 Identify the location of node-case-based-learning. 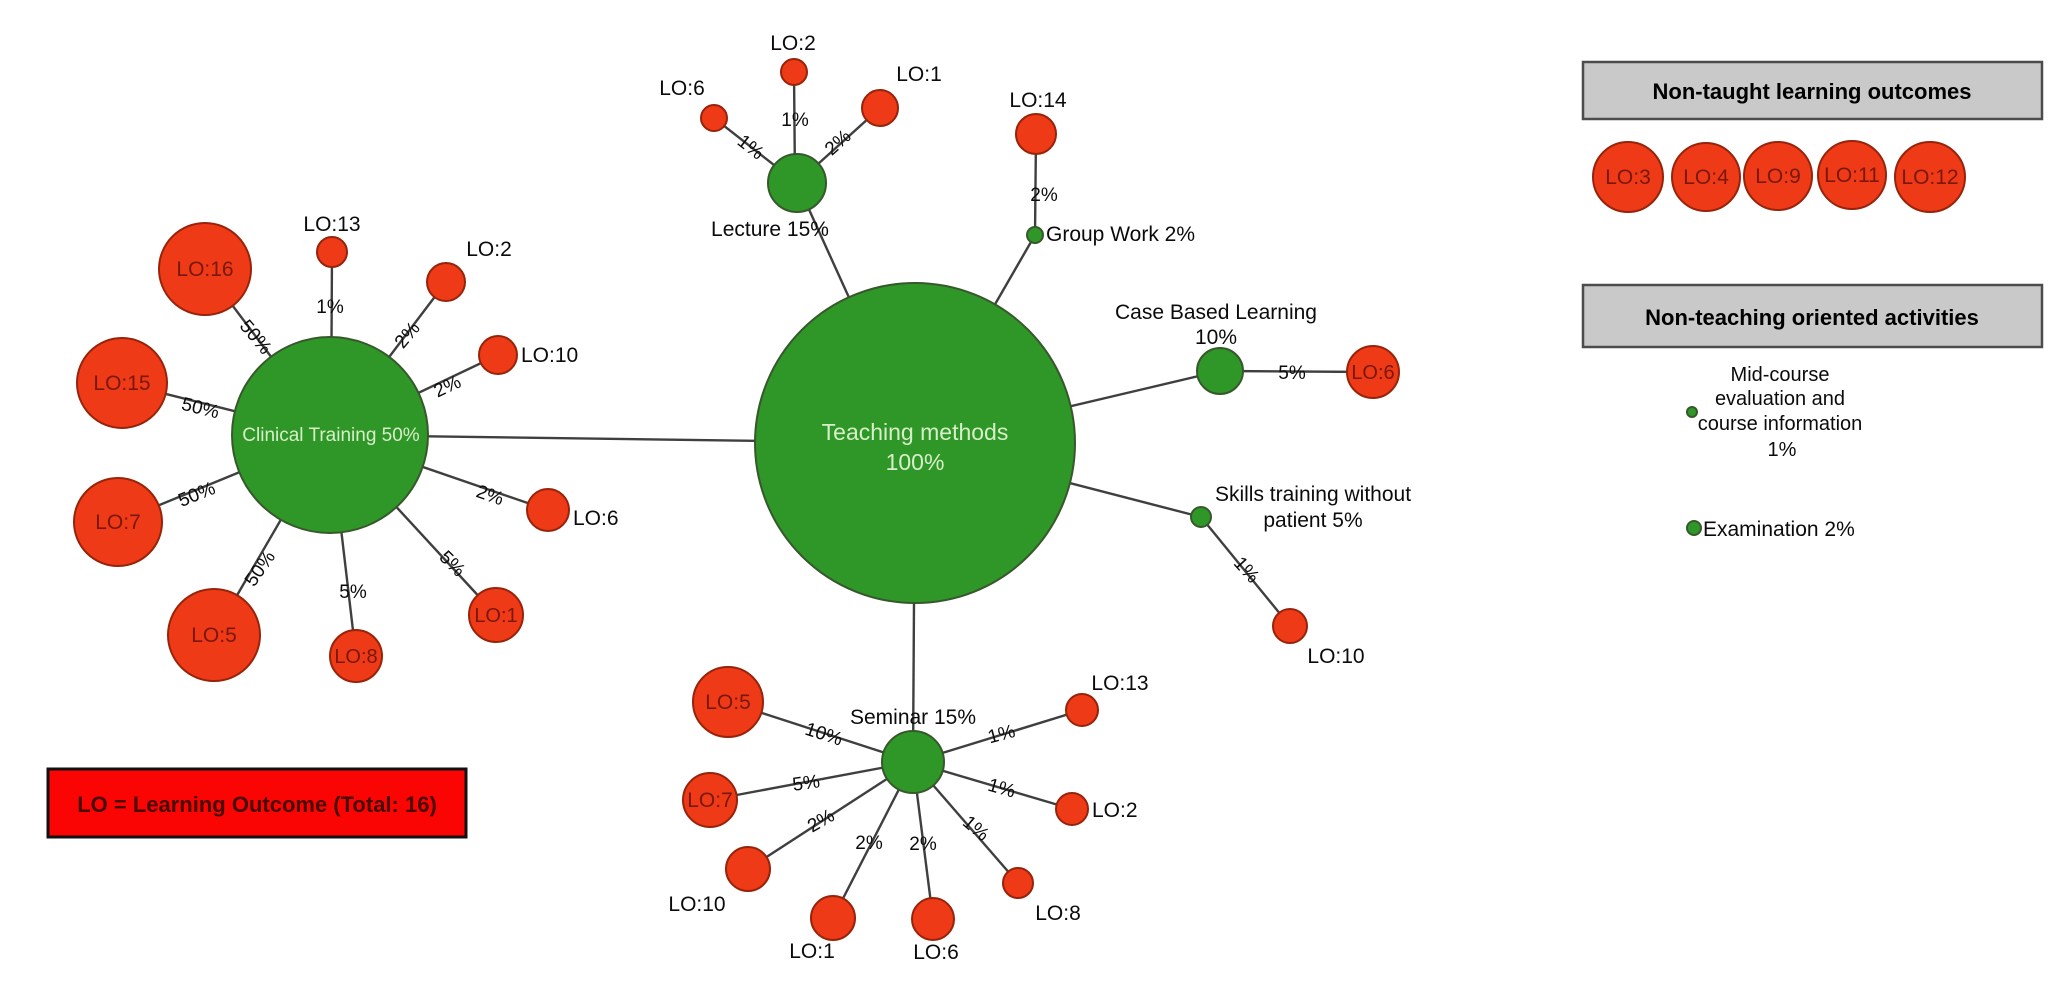
(1220, 371).